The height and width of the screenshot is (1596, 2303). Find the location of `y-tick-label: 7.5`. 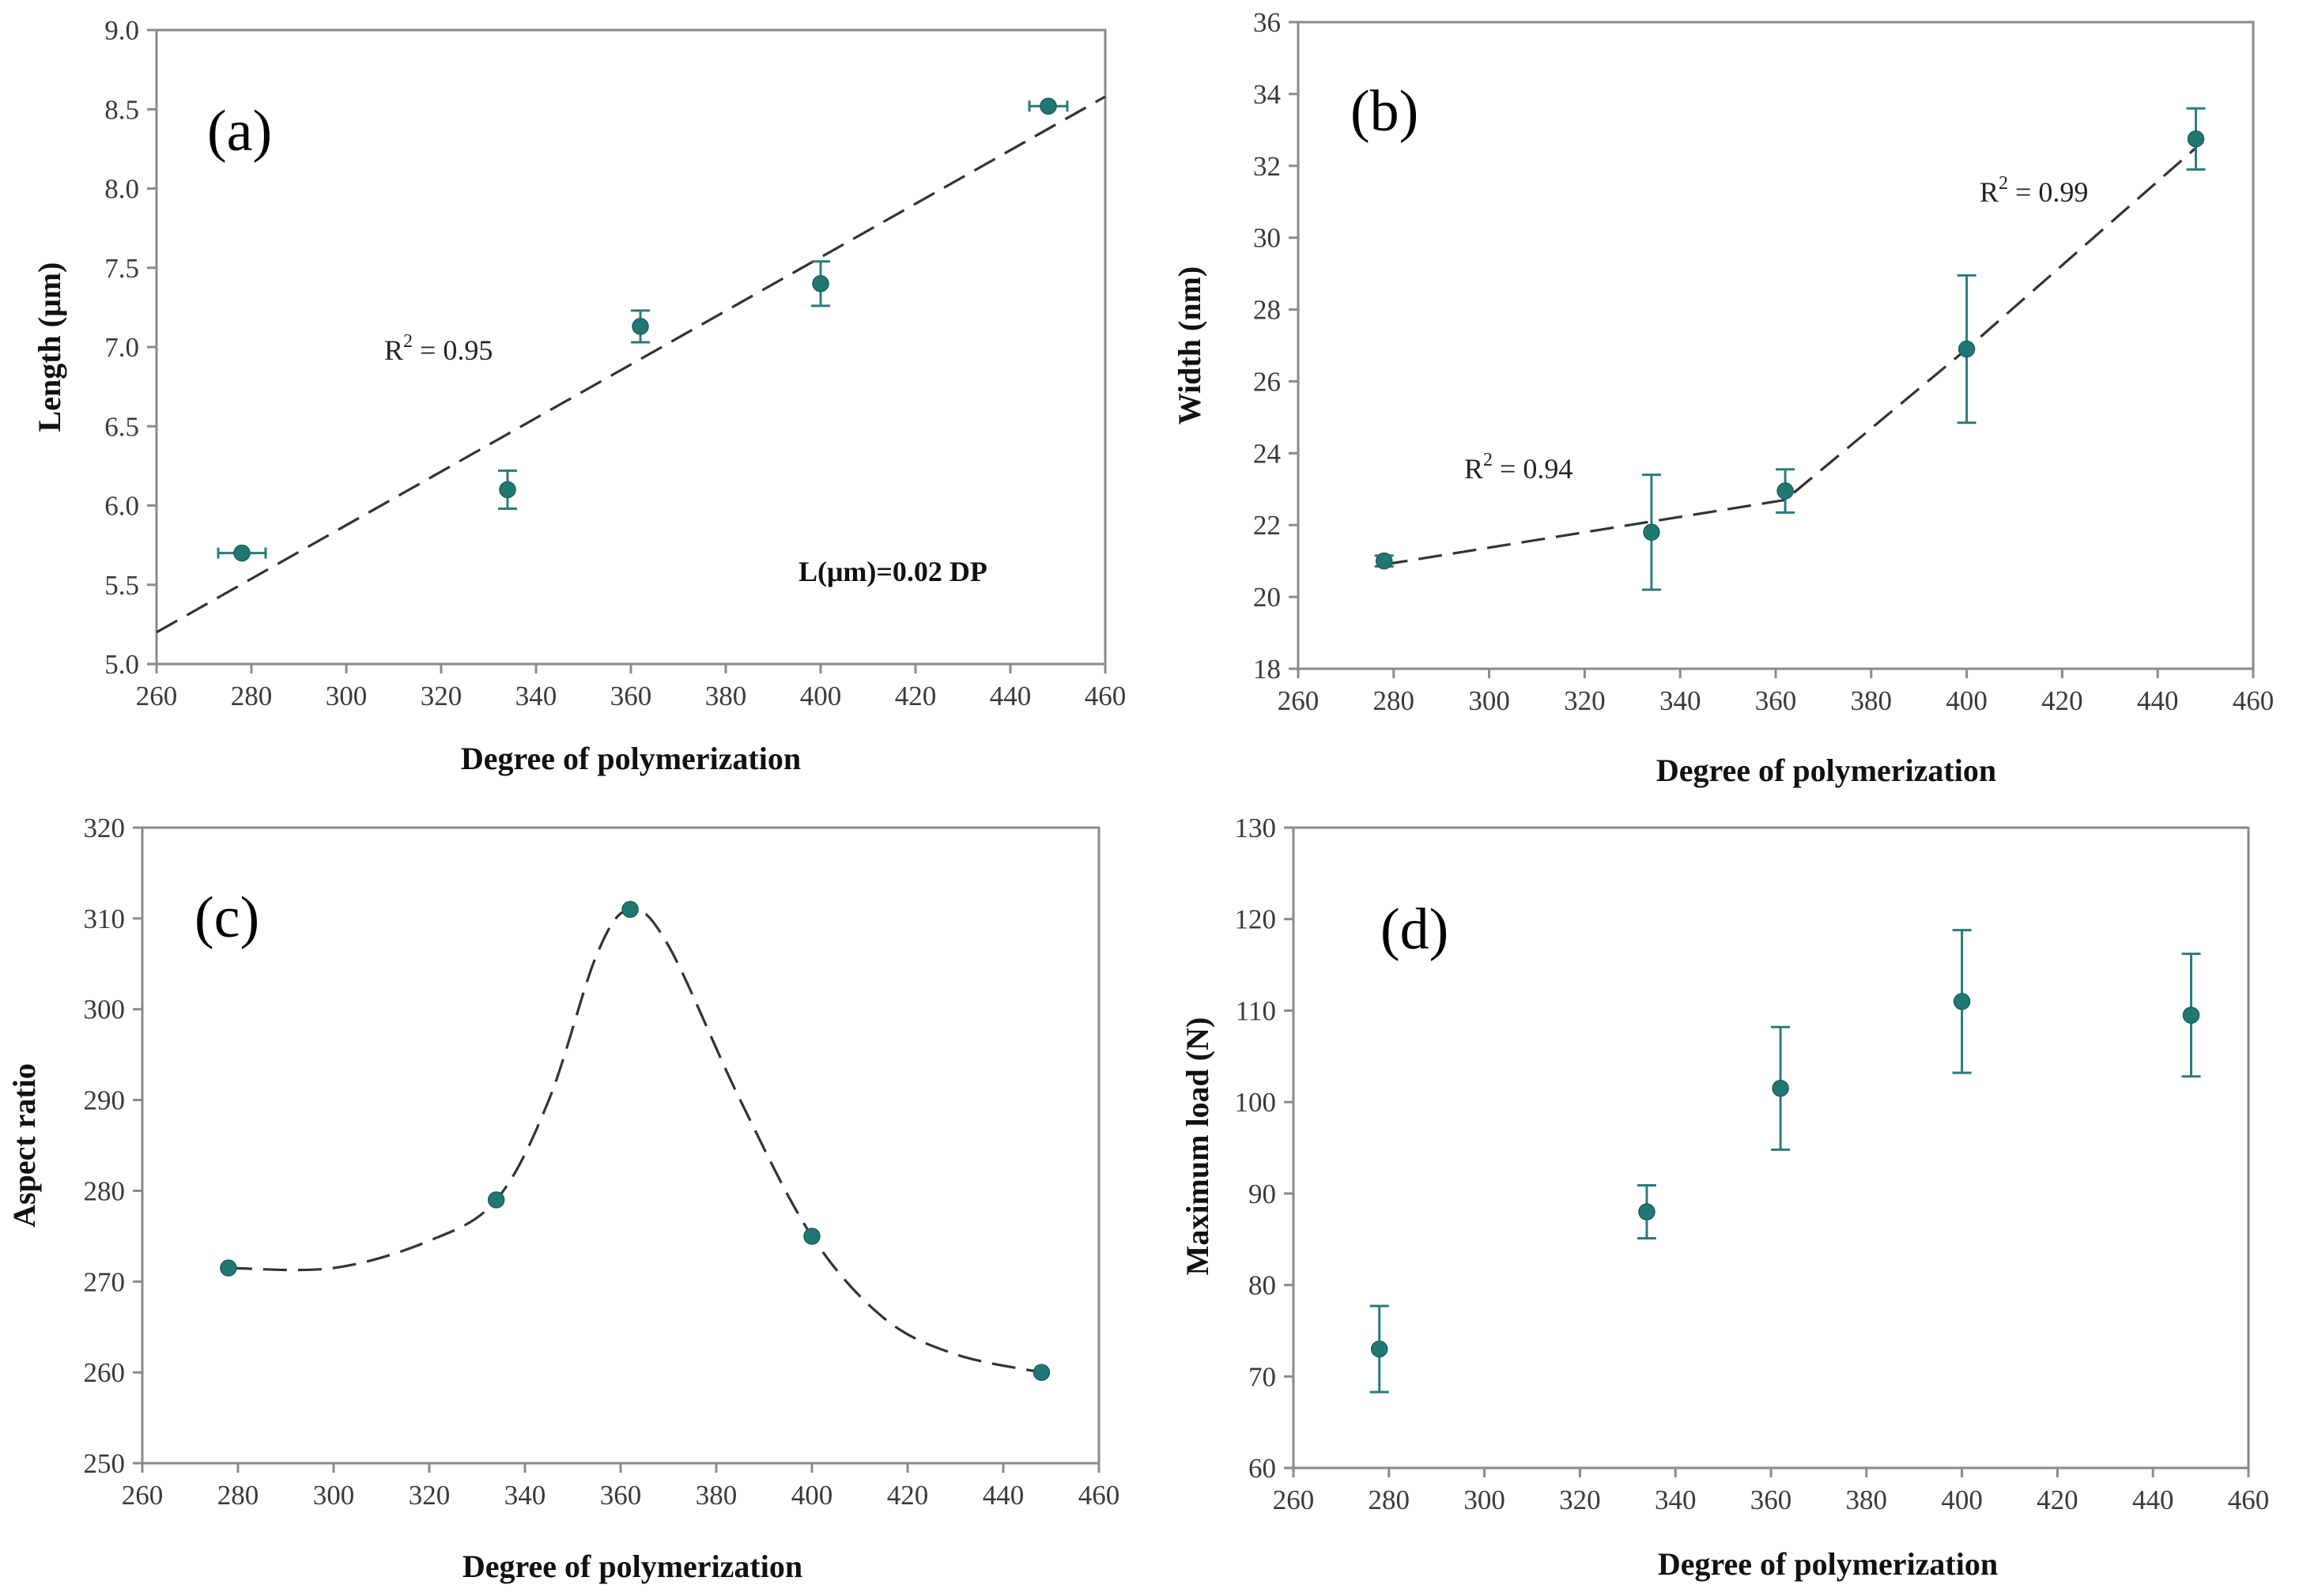

y-tick-label: 7.5 is located at coordinates (121, 268).